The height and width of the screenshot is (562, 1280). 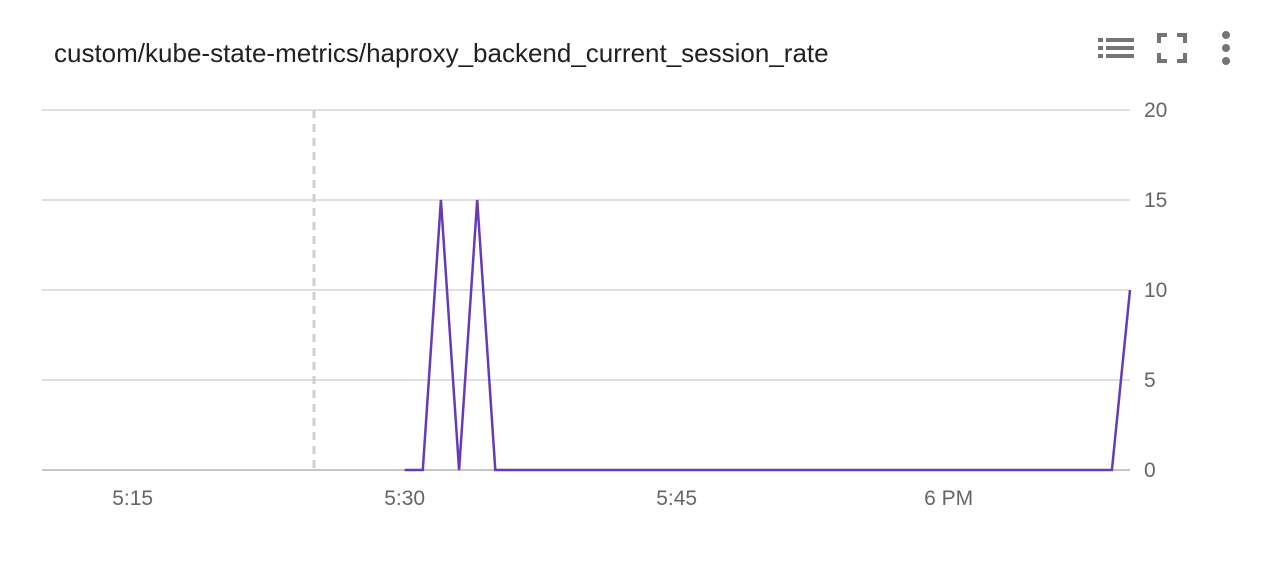 What do you see at coordinates (676, 498) in the screenshot?
I see `x-tick-label: 5:45` at bounding box center [676, 498].